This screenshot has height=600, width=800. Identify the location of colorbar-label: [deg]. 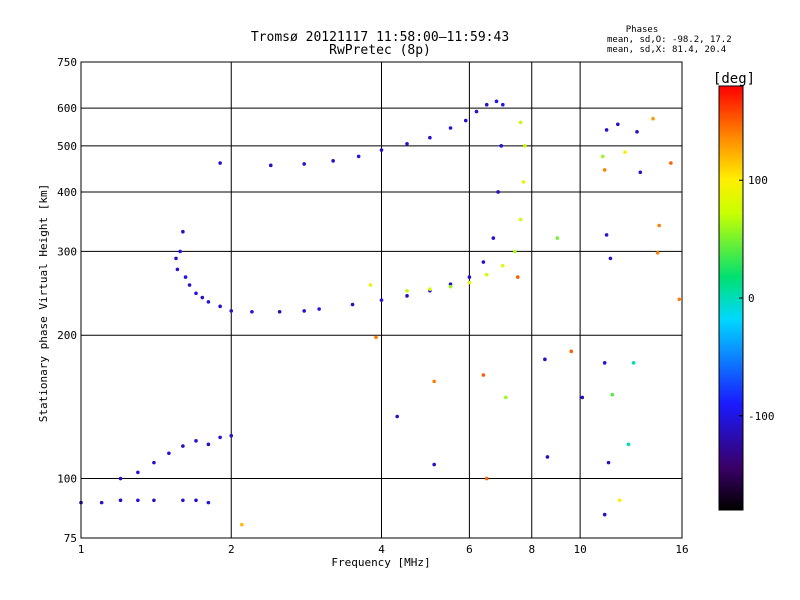
(734, 79).